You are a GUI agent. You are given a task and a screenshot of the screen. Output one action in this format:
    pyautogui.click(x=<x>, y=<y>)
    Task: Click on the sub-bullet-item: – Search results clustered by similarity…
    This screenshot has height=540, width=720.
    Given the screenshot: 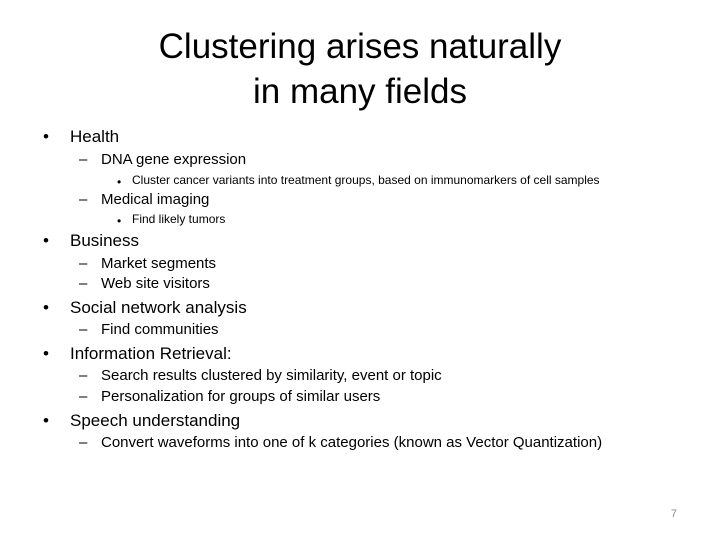 What is the action you would take?
    pyautogui.click(x=260, y=376)
    